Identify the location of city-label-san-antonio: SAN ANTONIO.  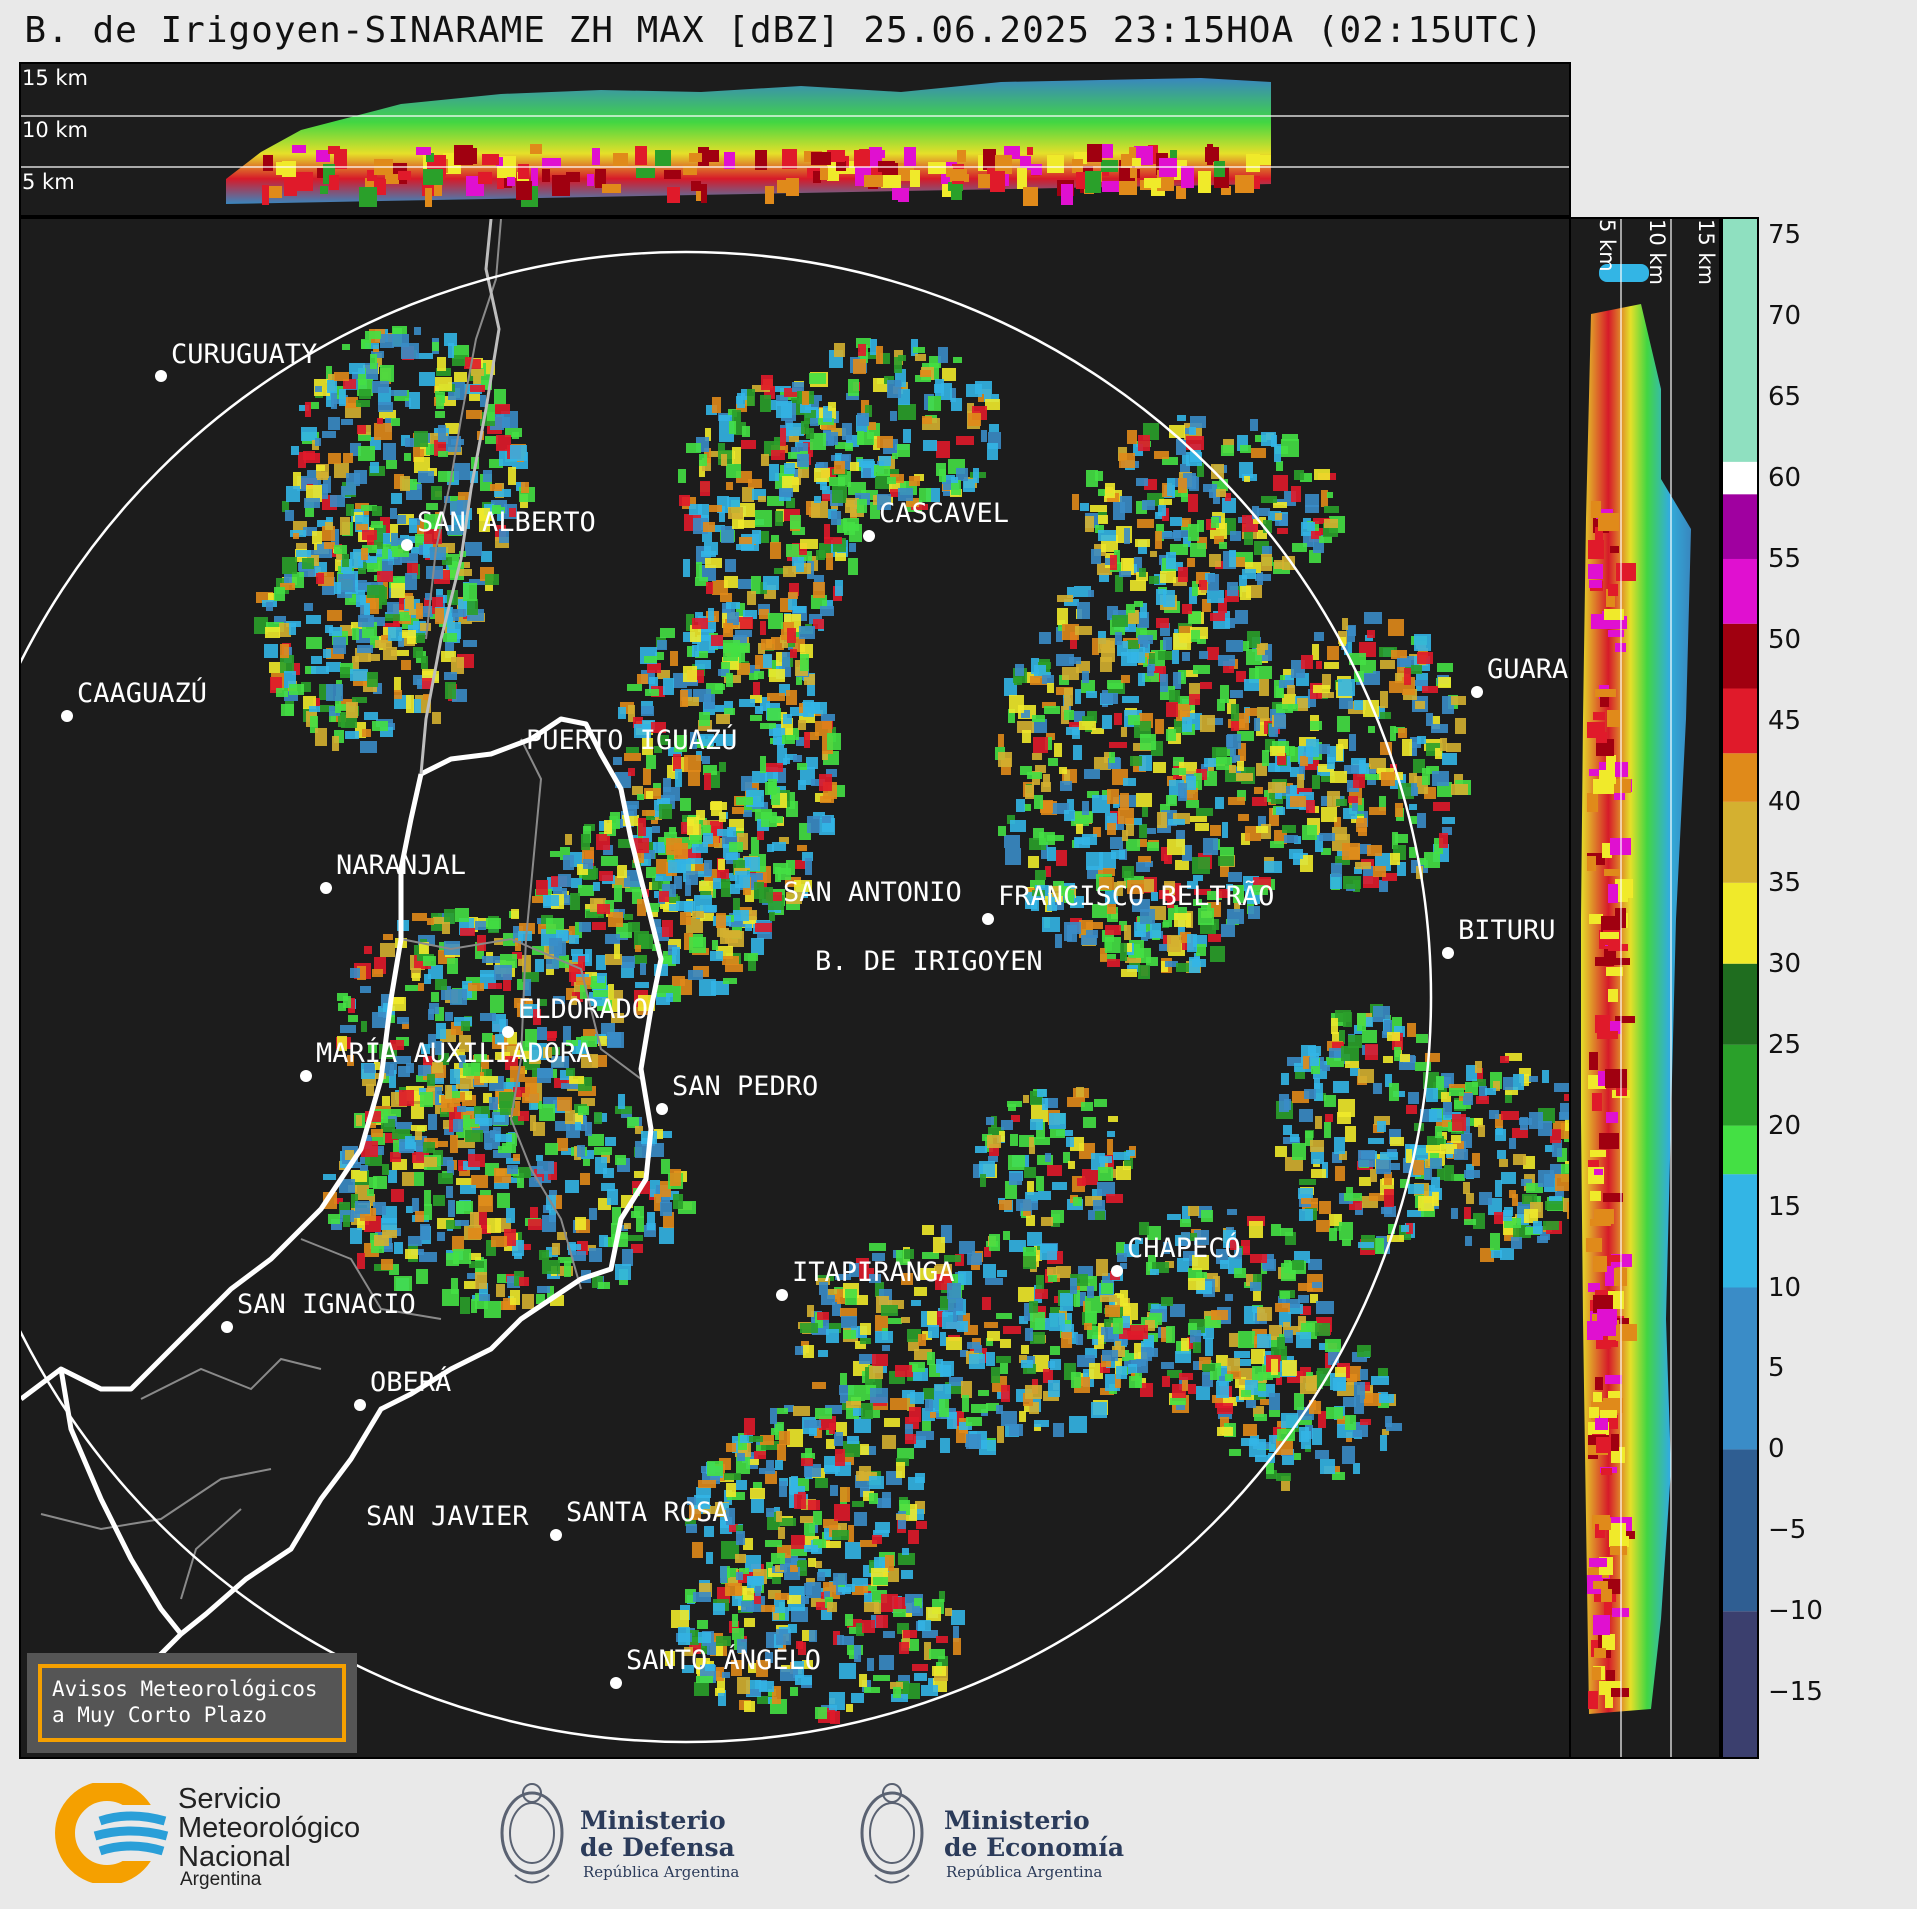
(872, 892).